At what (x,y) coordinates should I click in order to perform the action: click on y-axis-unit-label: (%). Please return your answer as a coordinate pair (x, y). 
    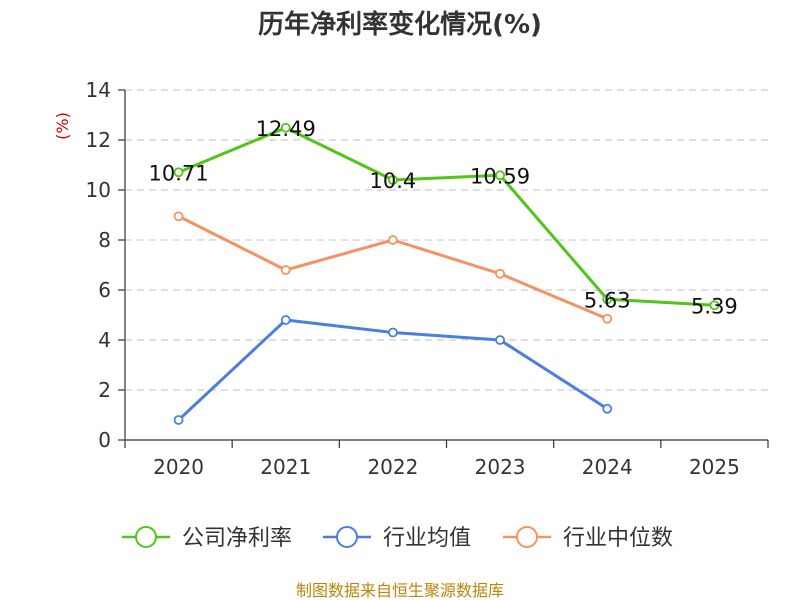
    Looking at the image, I should click on (62, 126).